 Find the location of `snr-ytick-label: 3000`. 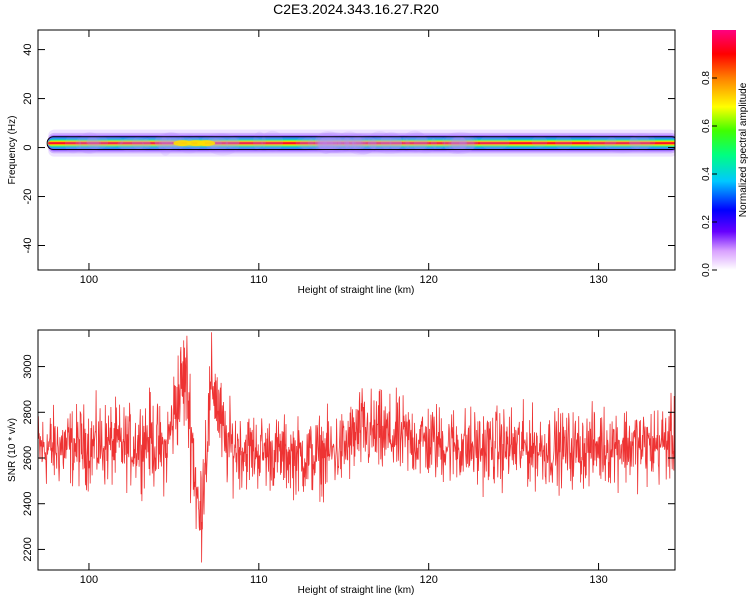

snr-ytick-label: 3000 is located at coordinates (28, 366).